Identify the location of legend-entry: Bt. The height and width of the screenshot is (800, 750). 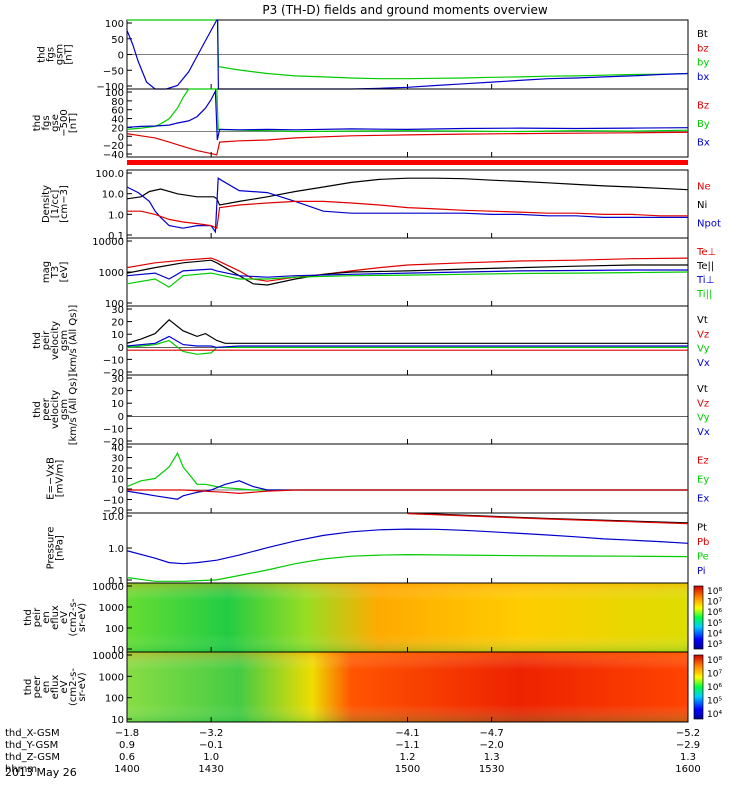
(702, 34).